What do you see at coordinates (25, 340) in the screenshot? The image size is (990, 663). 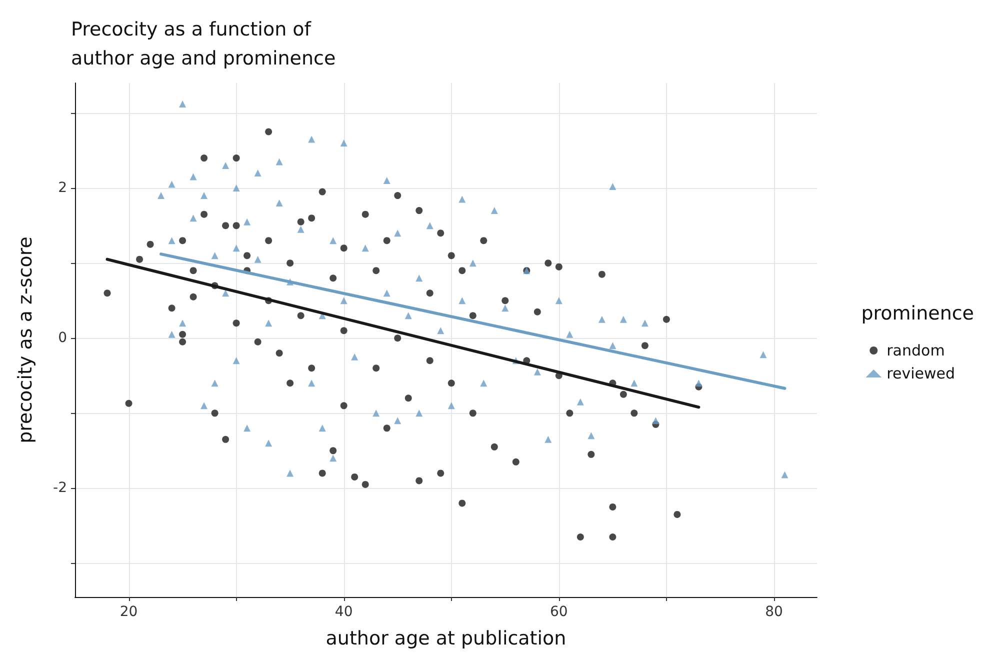 I see `y-axis-title: precocity as a z-score` at bounding box center [25, 340].